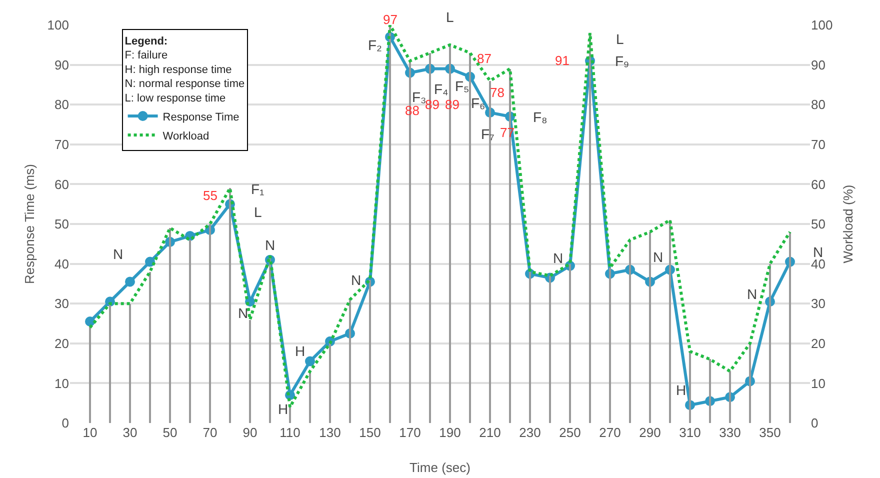 Image resolution: width=880 pixels, height=478 pixels. Describe the element at coordinates (814, 423) in the screenshot. I see `y2-tick-label: 0` at that location.